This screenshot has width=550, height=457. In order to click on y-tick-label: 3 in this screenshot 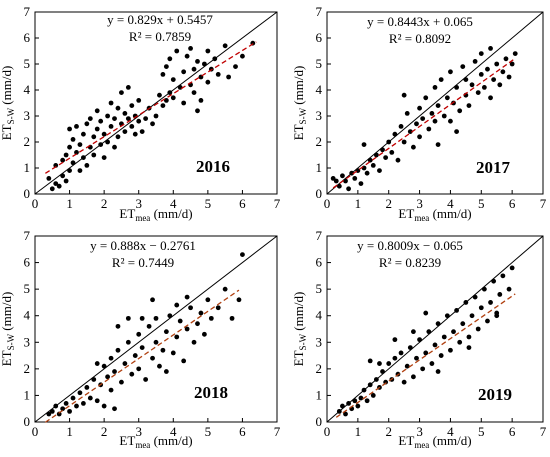, I will do `click(27, 115)`.